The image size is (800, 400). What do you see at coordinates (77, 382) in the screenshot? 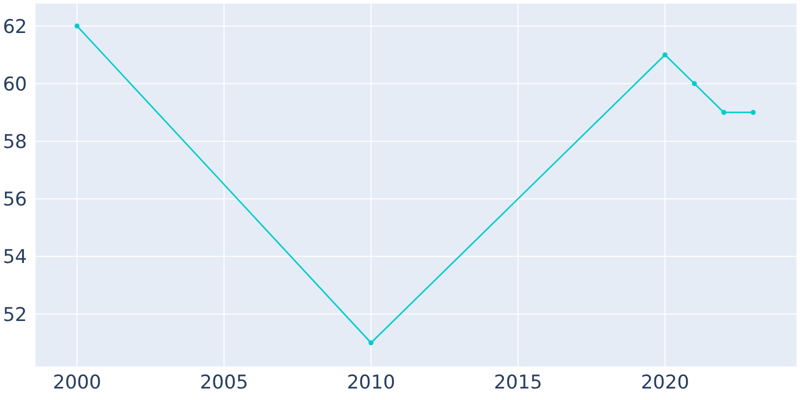
I see `x-tick-label: 2000` at bounding box center [77, 382].